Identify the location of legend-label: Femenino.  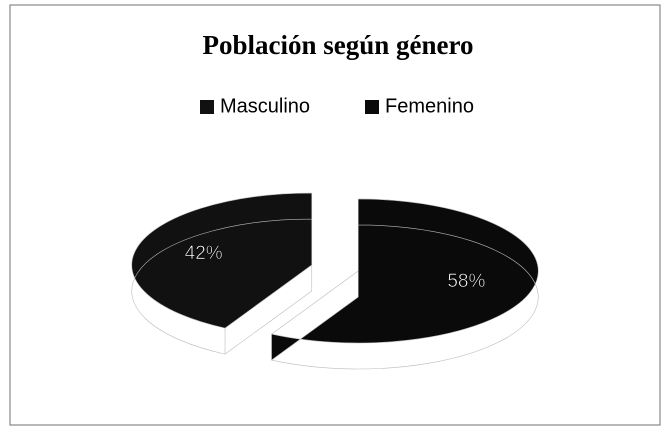
(429, 106).